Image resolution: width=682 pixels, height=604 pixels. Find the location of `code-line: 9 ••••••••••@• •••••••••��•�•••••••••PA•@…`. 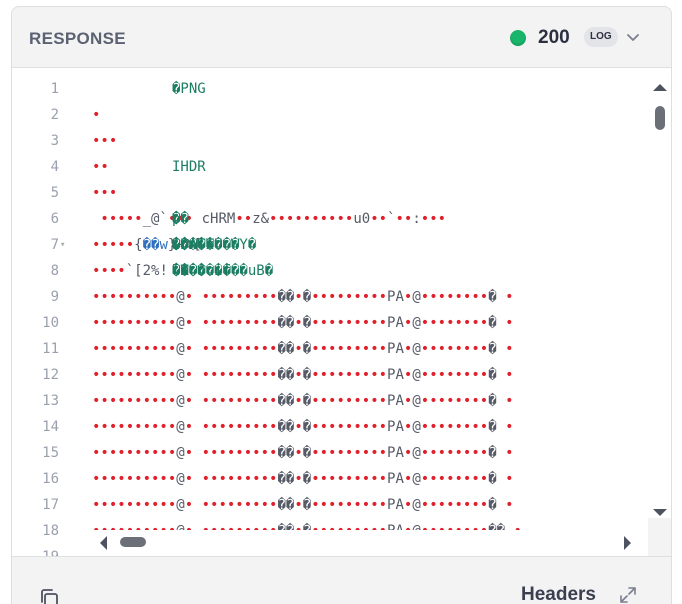

code-line: 9 ••••••••••@• •••••••••��•�•••••••••PA•@… is located at coordinates (330, 297).